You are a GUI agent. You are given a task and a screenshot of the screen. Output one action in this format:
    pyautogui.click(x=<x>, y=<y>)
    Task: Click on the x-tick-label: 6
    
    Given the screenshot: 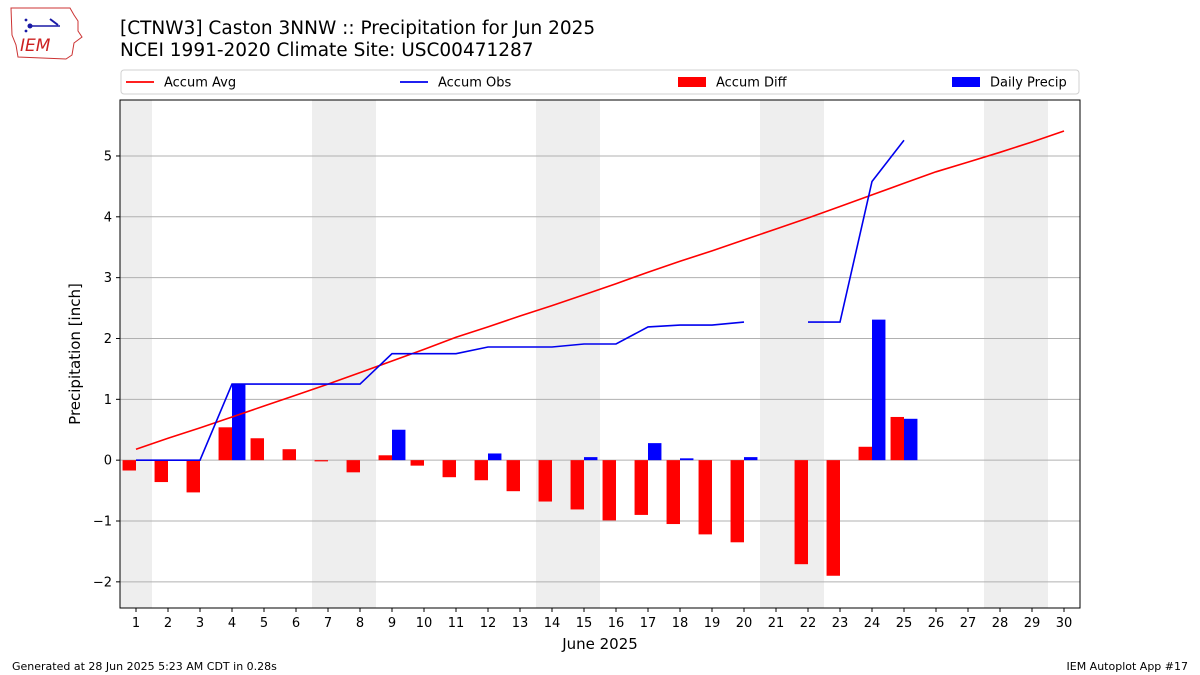 What is the action you would take?
    pyautogui.click(x=296, y=623)
    